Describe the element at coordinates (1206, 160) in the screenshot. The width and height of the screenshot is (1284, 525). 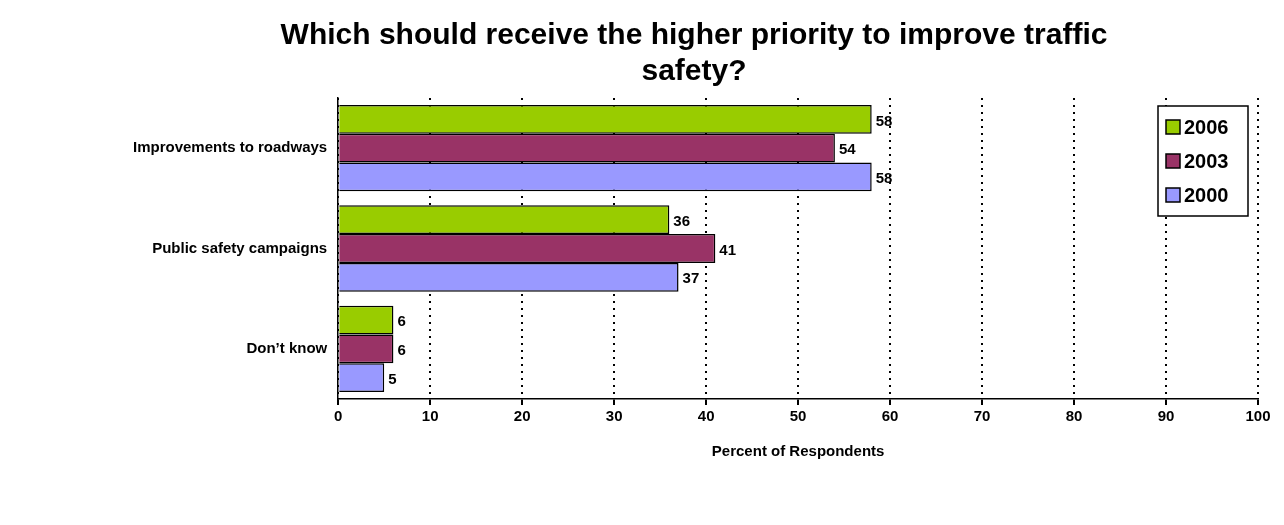
I see `legend-label: 2003` at that location.